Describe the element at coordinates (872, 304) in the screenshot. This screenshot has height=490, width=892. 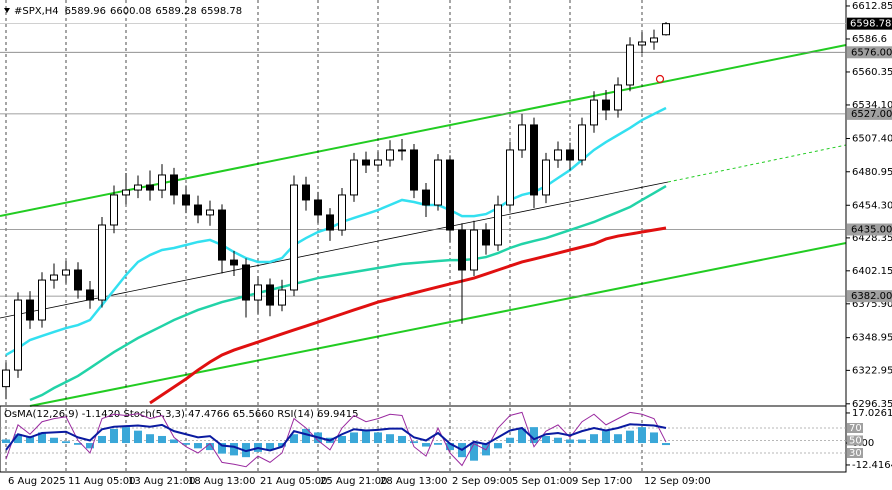
I see `y-tick-label: 6375.90` at that location.